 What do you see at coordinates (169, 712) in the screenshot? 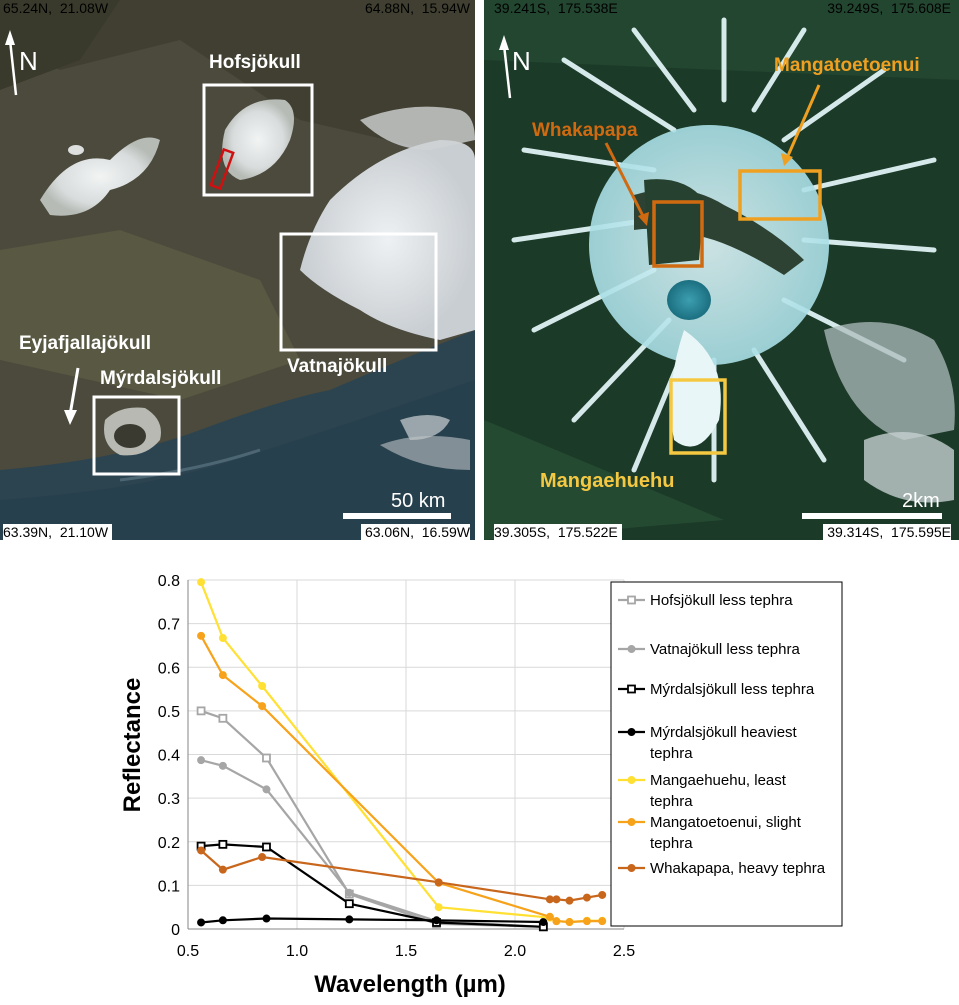
I see `y-tick-label: 0.5` at bounding box center [169, 712].